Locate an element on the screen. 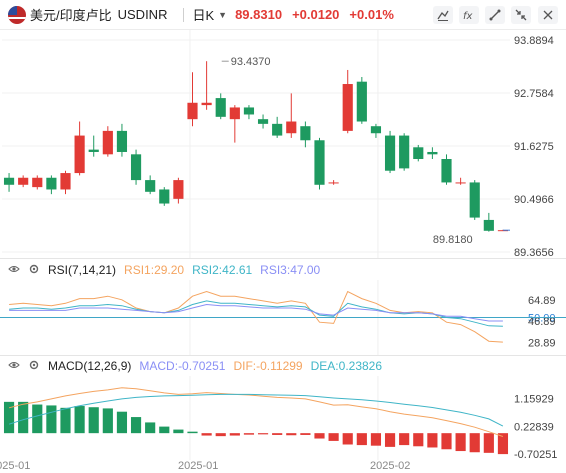 The height and width of the screenshot is (473, 566). y-tick-label: 91.6275 is located at coordinates (534, 147).